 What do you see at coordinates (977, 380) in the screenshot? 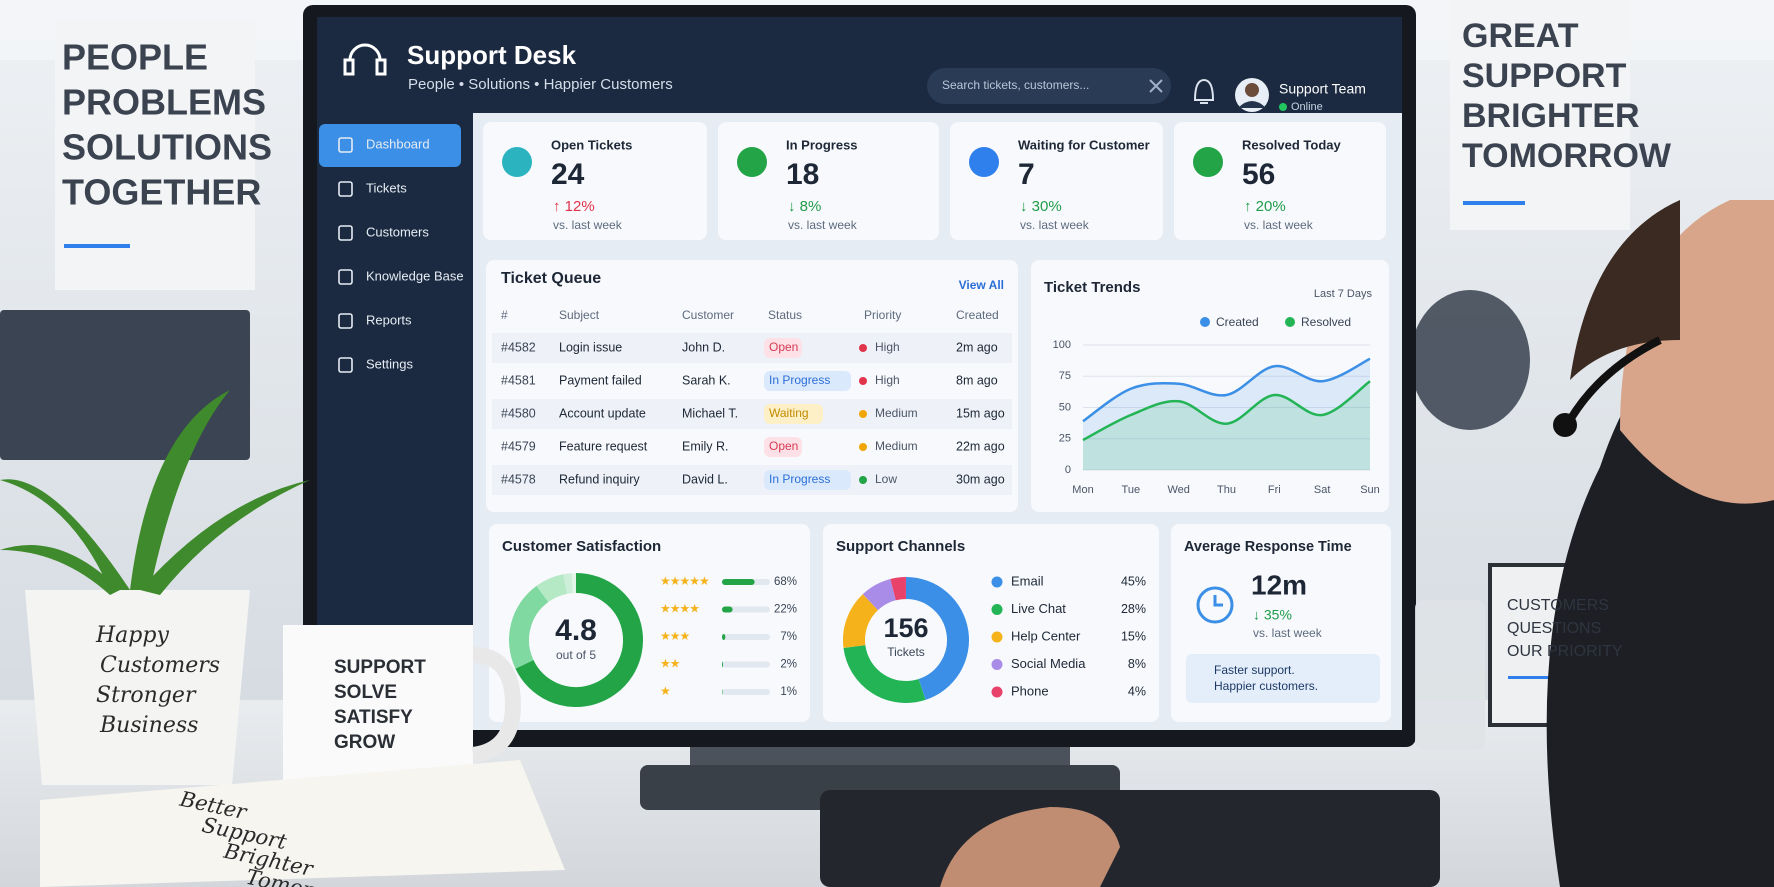
I see `cell: 8m ago` at bounding box center [977, 380].